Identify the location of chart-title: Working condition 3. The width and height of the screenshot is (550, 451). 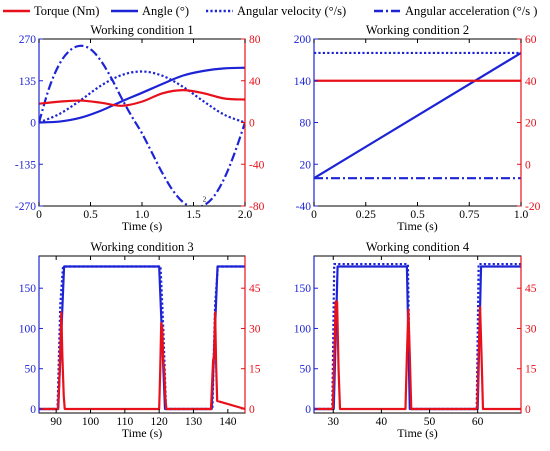
(141, 247).